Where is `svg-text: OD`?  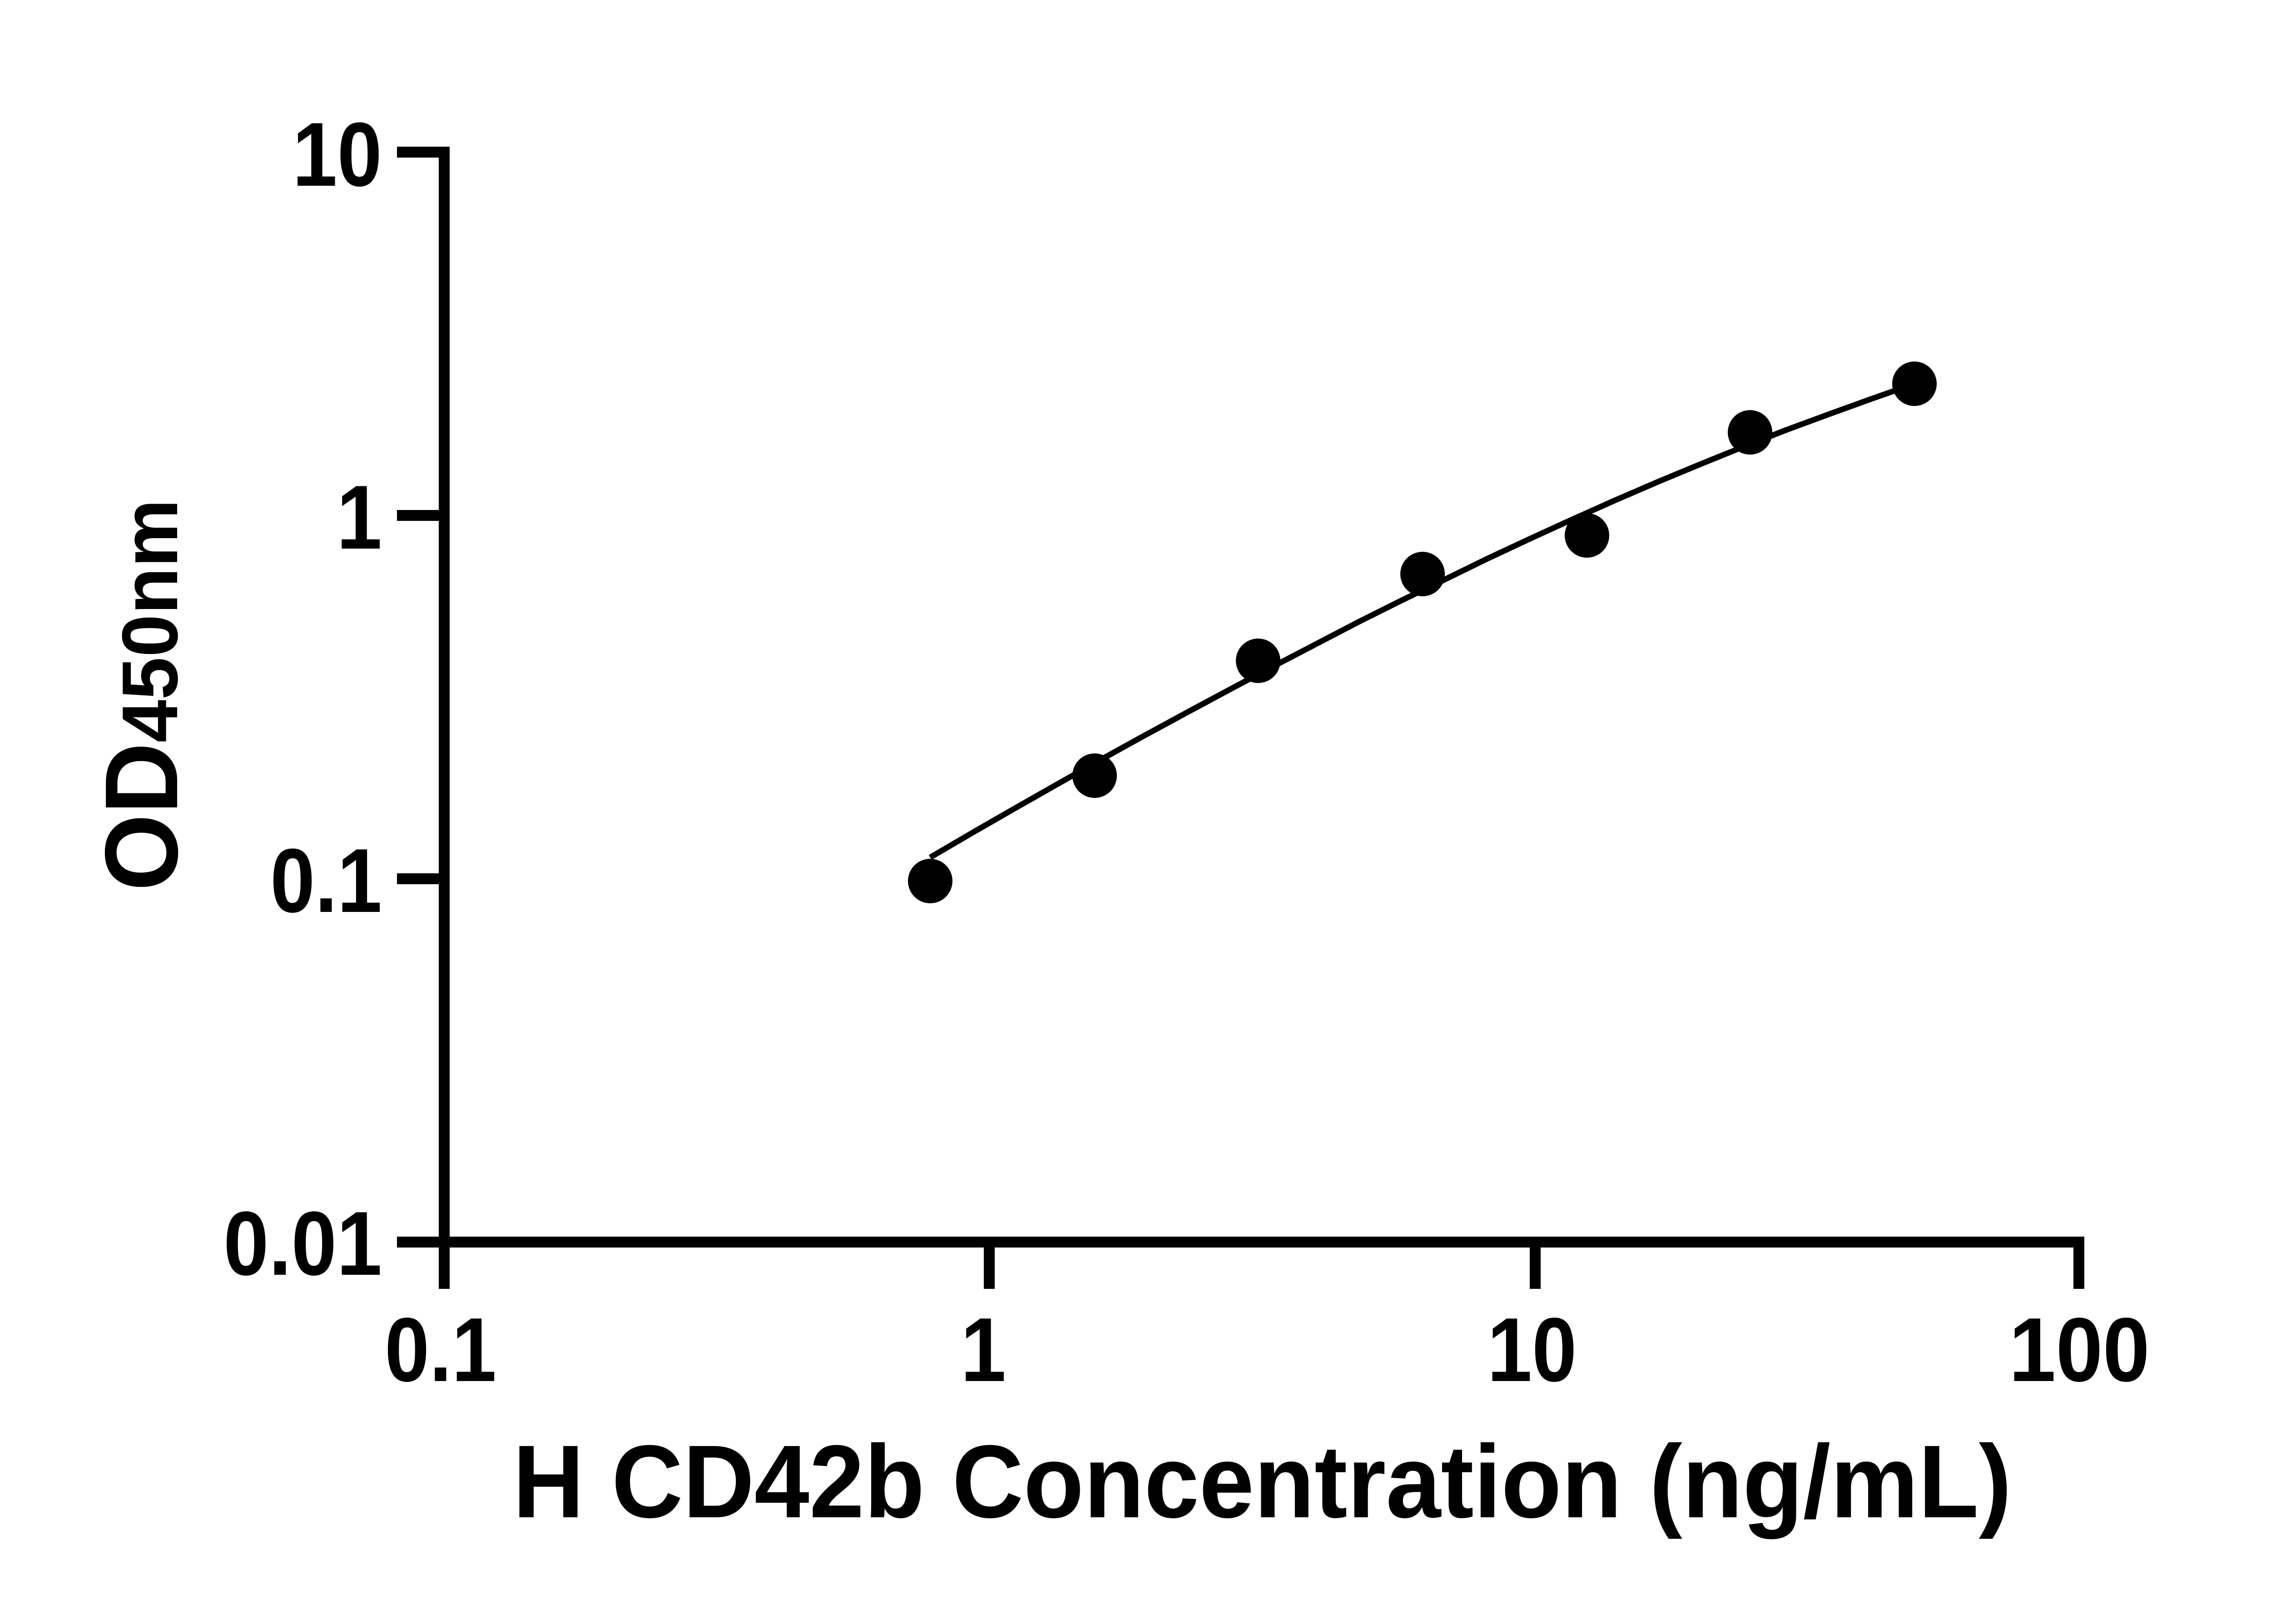 svg-text: OD is located at coordinates (141, 817).